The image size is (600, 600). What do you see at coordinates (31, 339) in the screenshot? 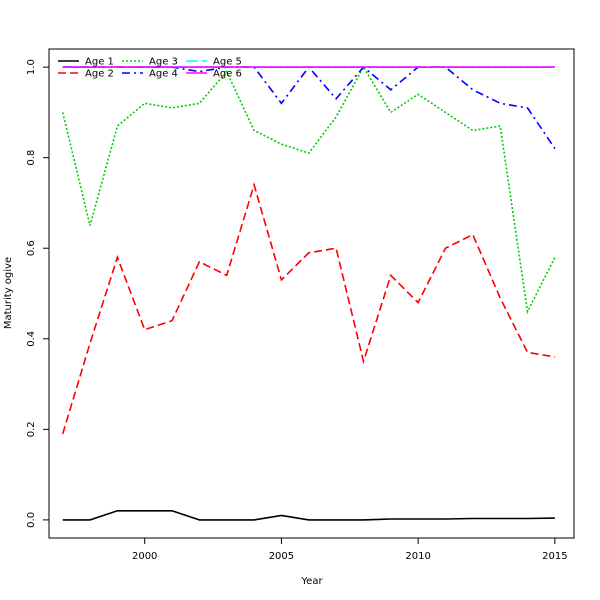
I see `y-tick-label: 0.4` at bounding box center [31, 339].